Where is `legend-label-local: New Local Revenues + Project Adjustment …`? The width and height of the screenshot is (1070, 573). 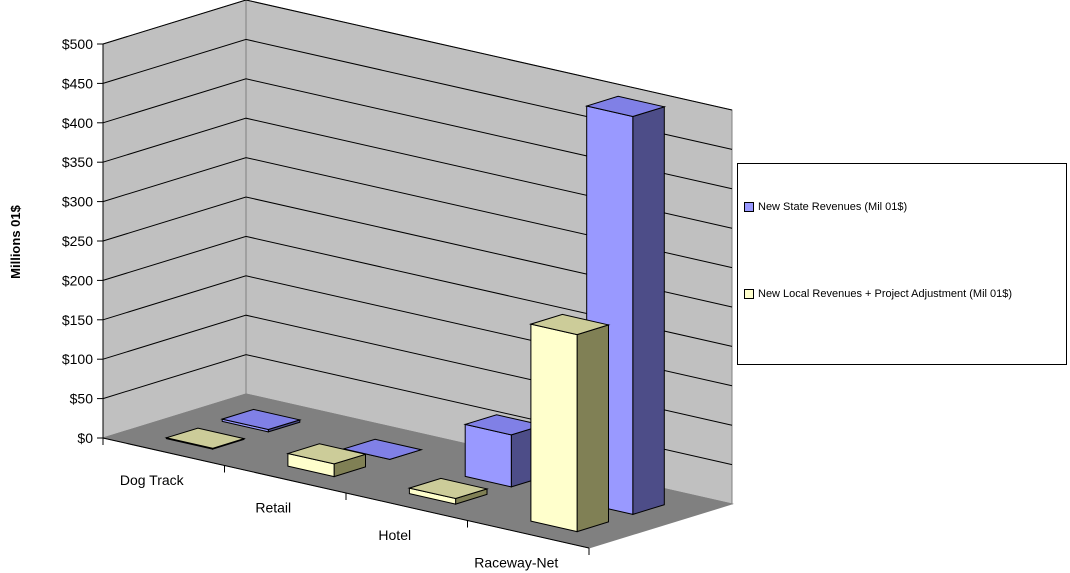
legend-label-local: New Local Revenues + Project Adjustment … is located at coordinates (885, 294).